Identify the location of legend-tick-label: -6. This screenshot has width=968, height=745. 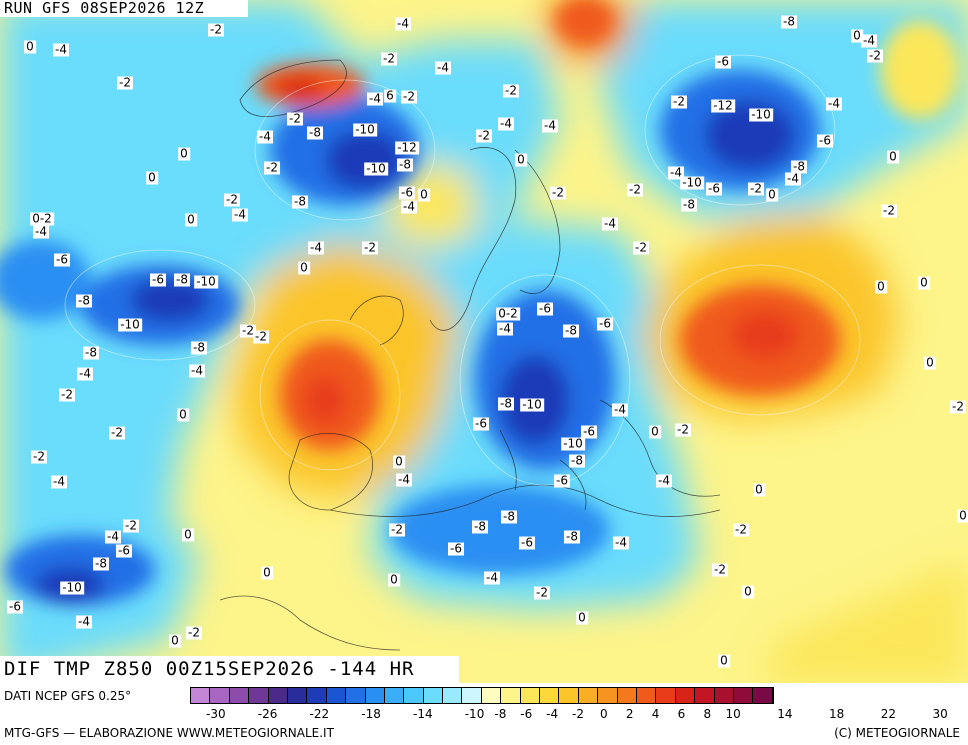
(526, 714).